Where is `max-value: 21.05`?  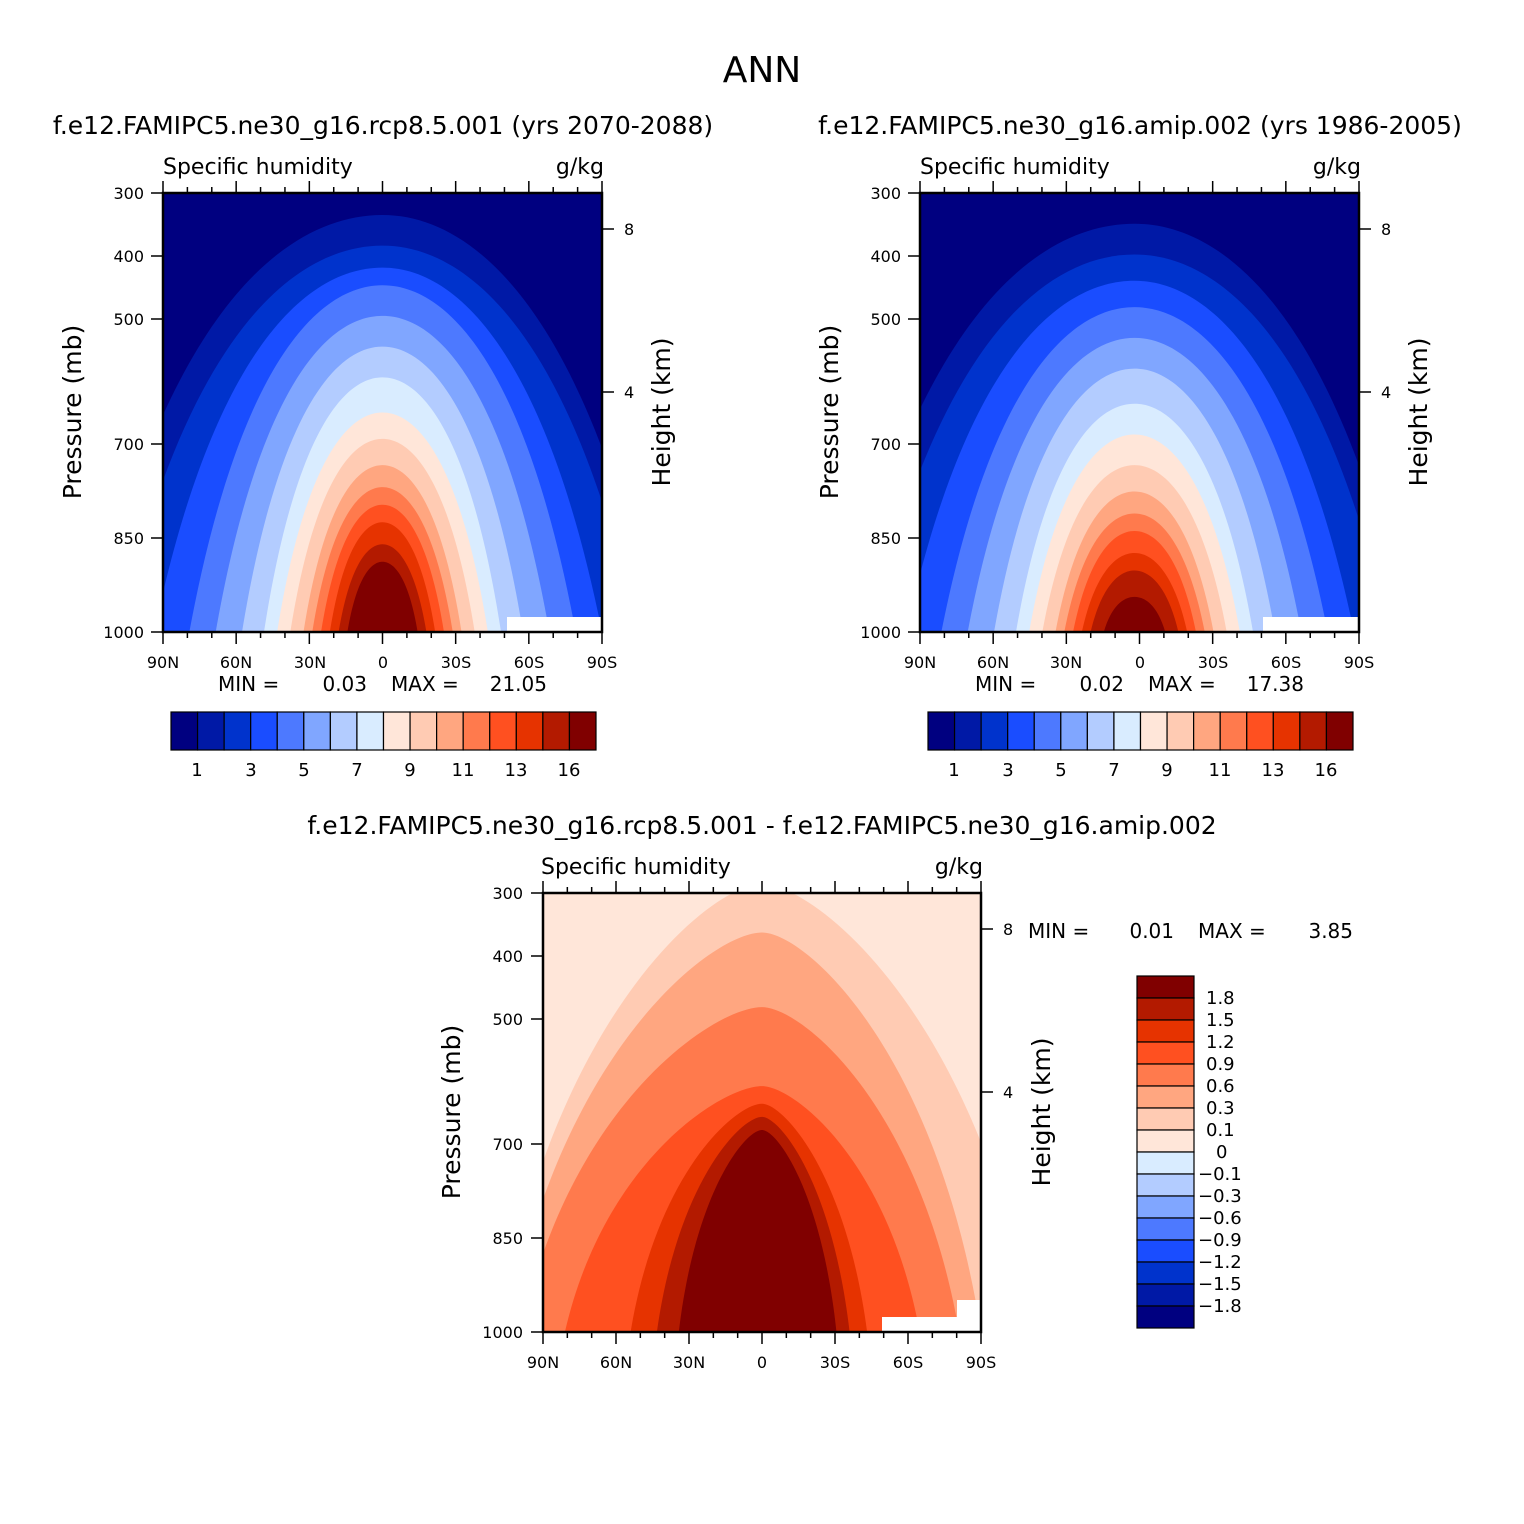 max-value: 21.05 is located at coordinates (518, 684).